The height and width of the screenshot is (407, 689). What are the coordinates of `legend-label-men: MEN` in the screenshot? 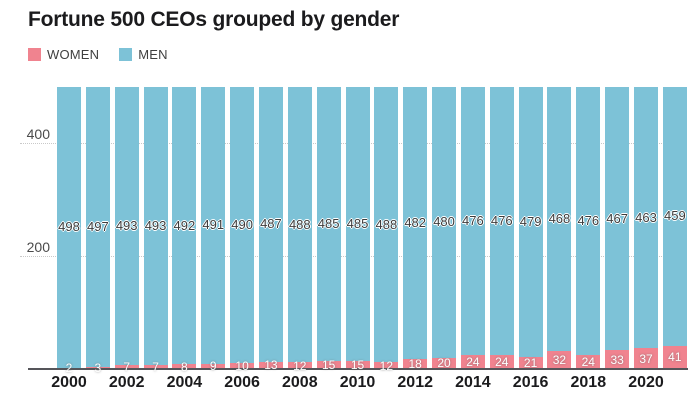 It's located at (153, 54).